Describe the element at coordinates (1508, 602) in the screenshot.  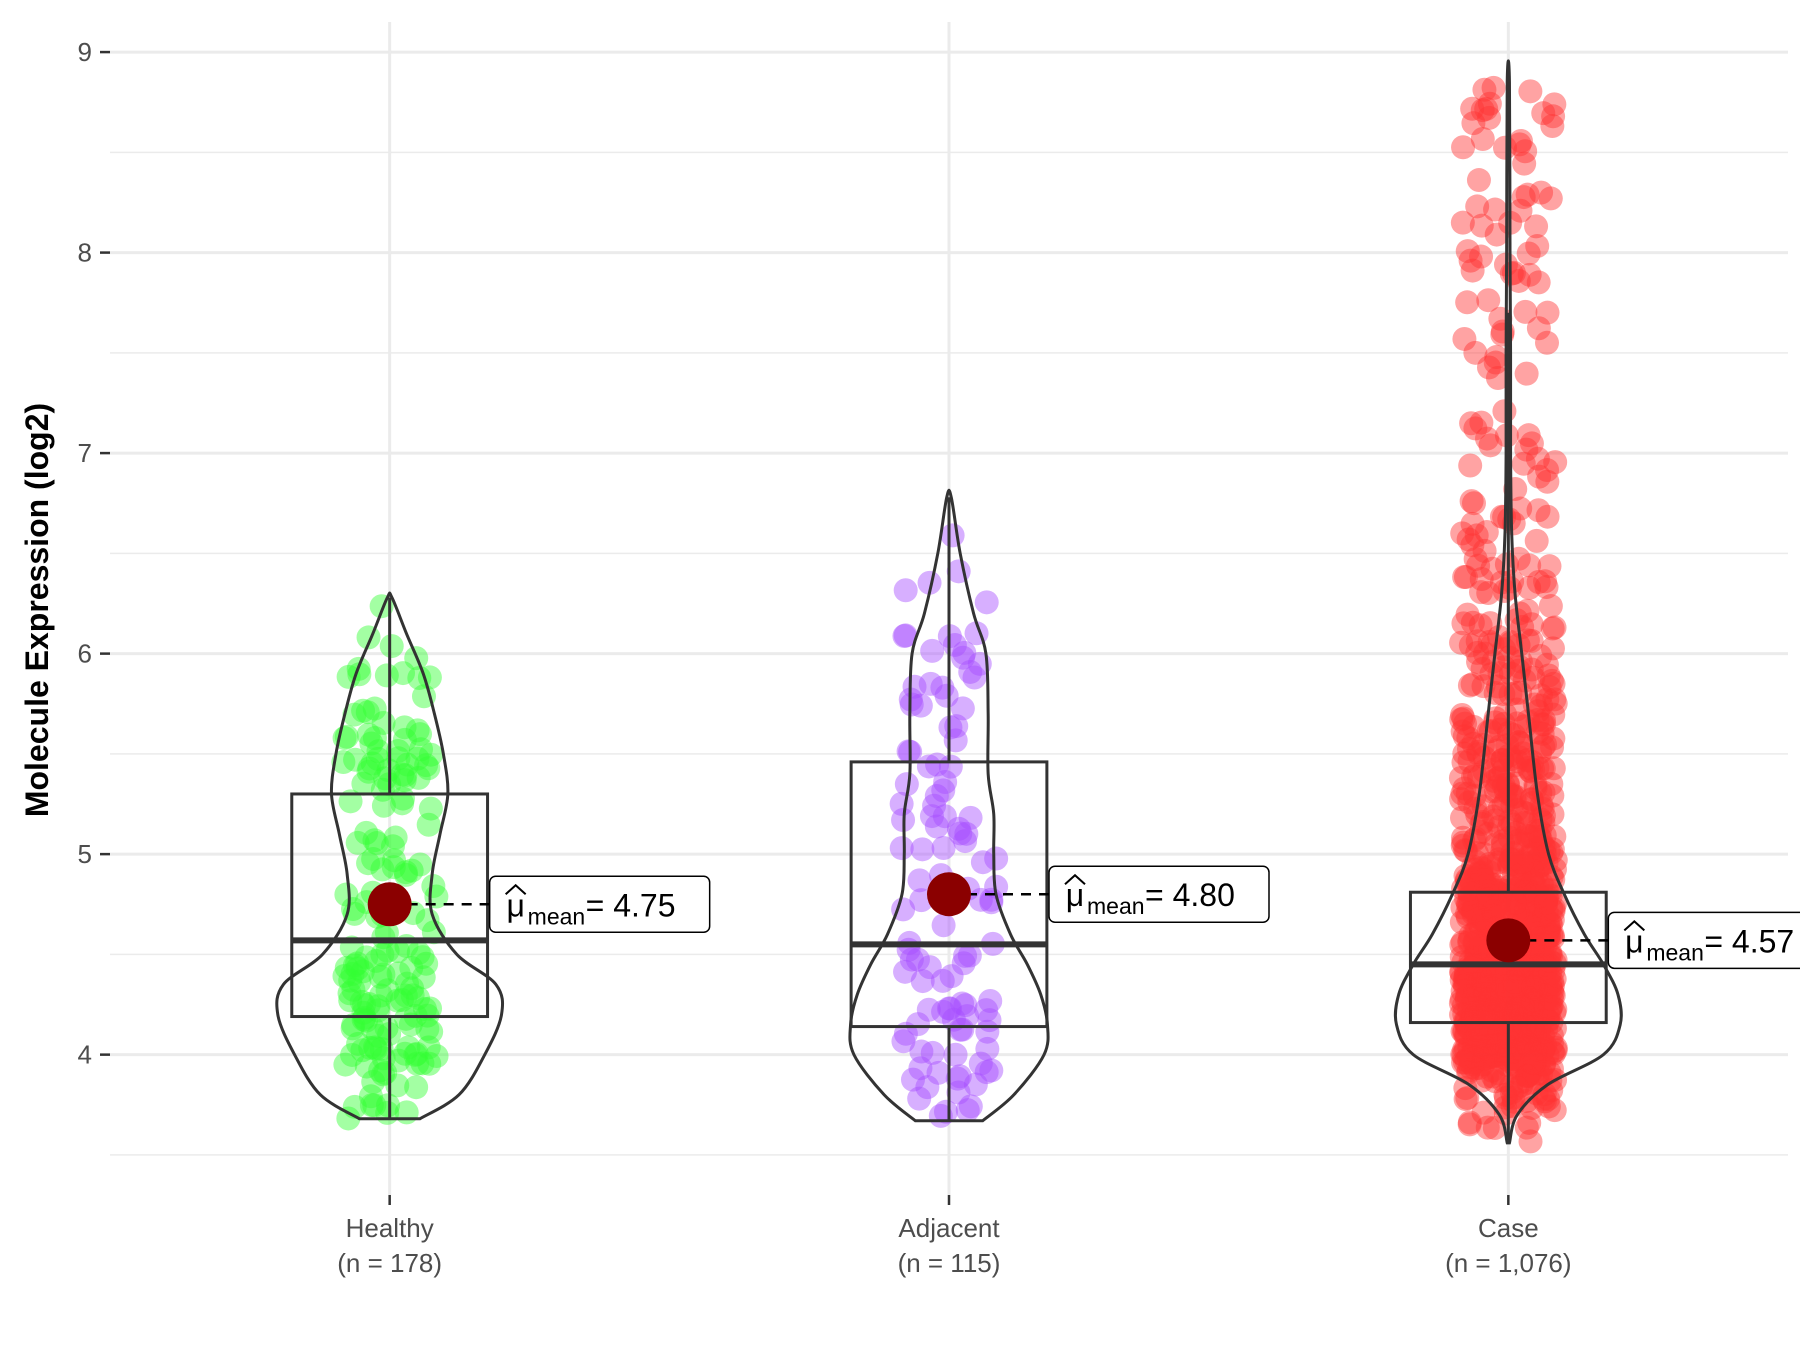
I see `violin-outline` at that location.